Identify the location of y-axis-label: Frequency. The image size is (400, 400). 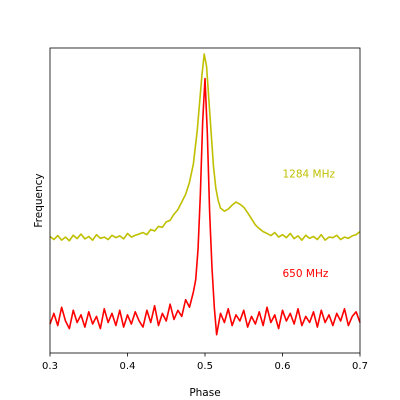
(39, 200).